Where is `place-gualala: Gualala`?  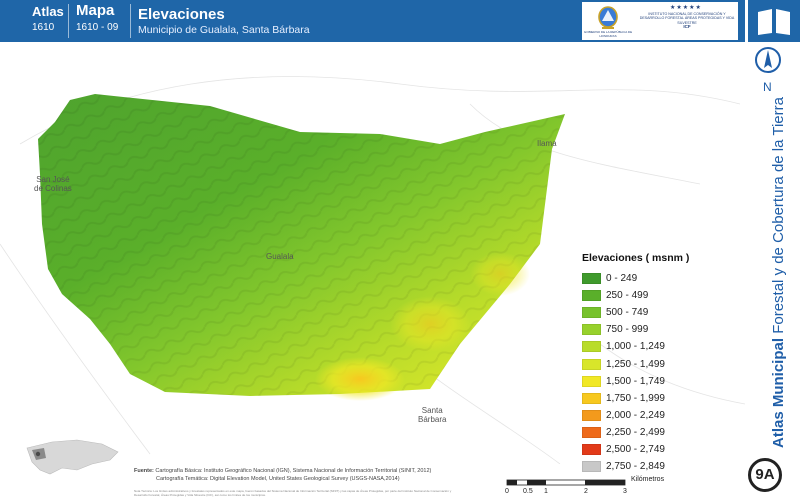
place-gualala: Gualala is located at coordinates (280, 256).